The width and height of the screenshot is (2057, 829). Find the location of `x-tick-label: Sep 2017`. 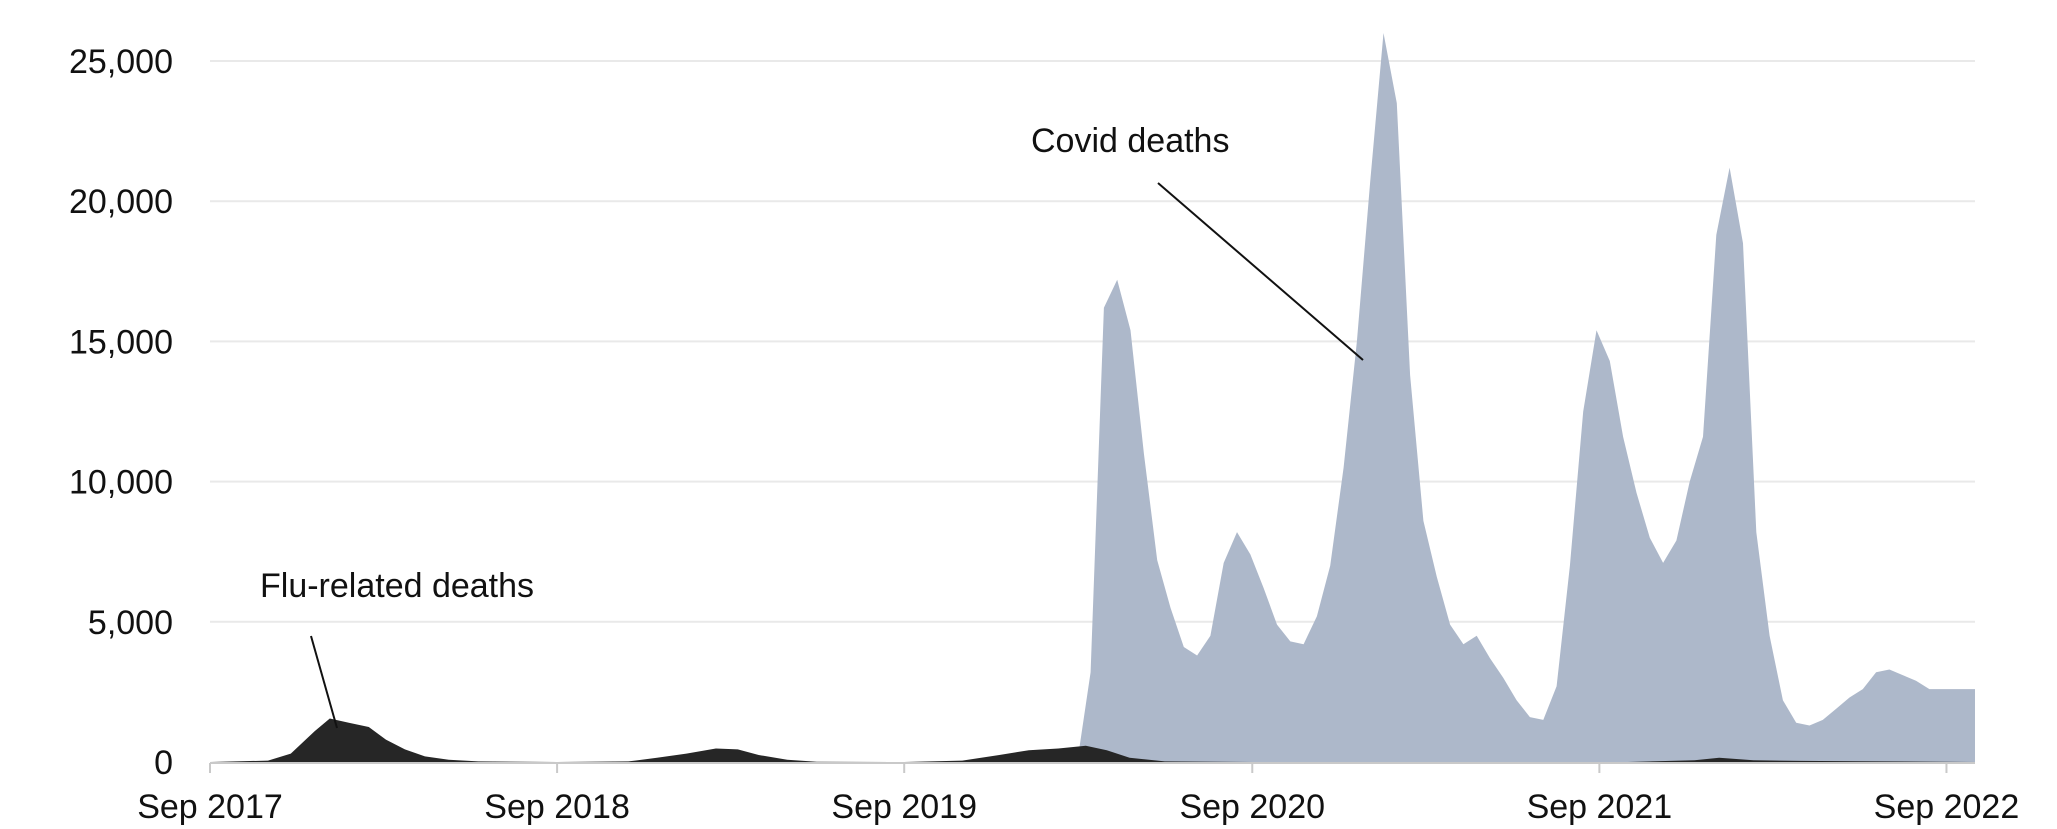

x-tick-label: Sep 2017 is located at coordinates (210, 807).